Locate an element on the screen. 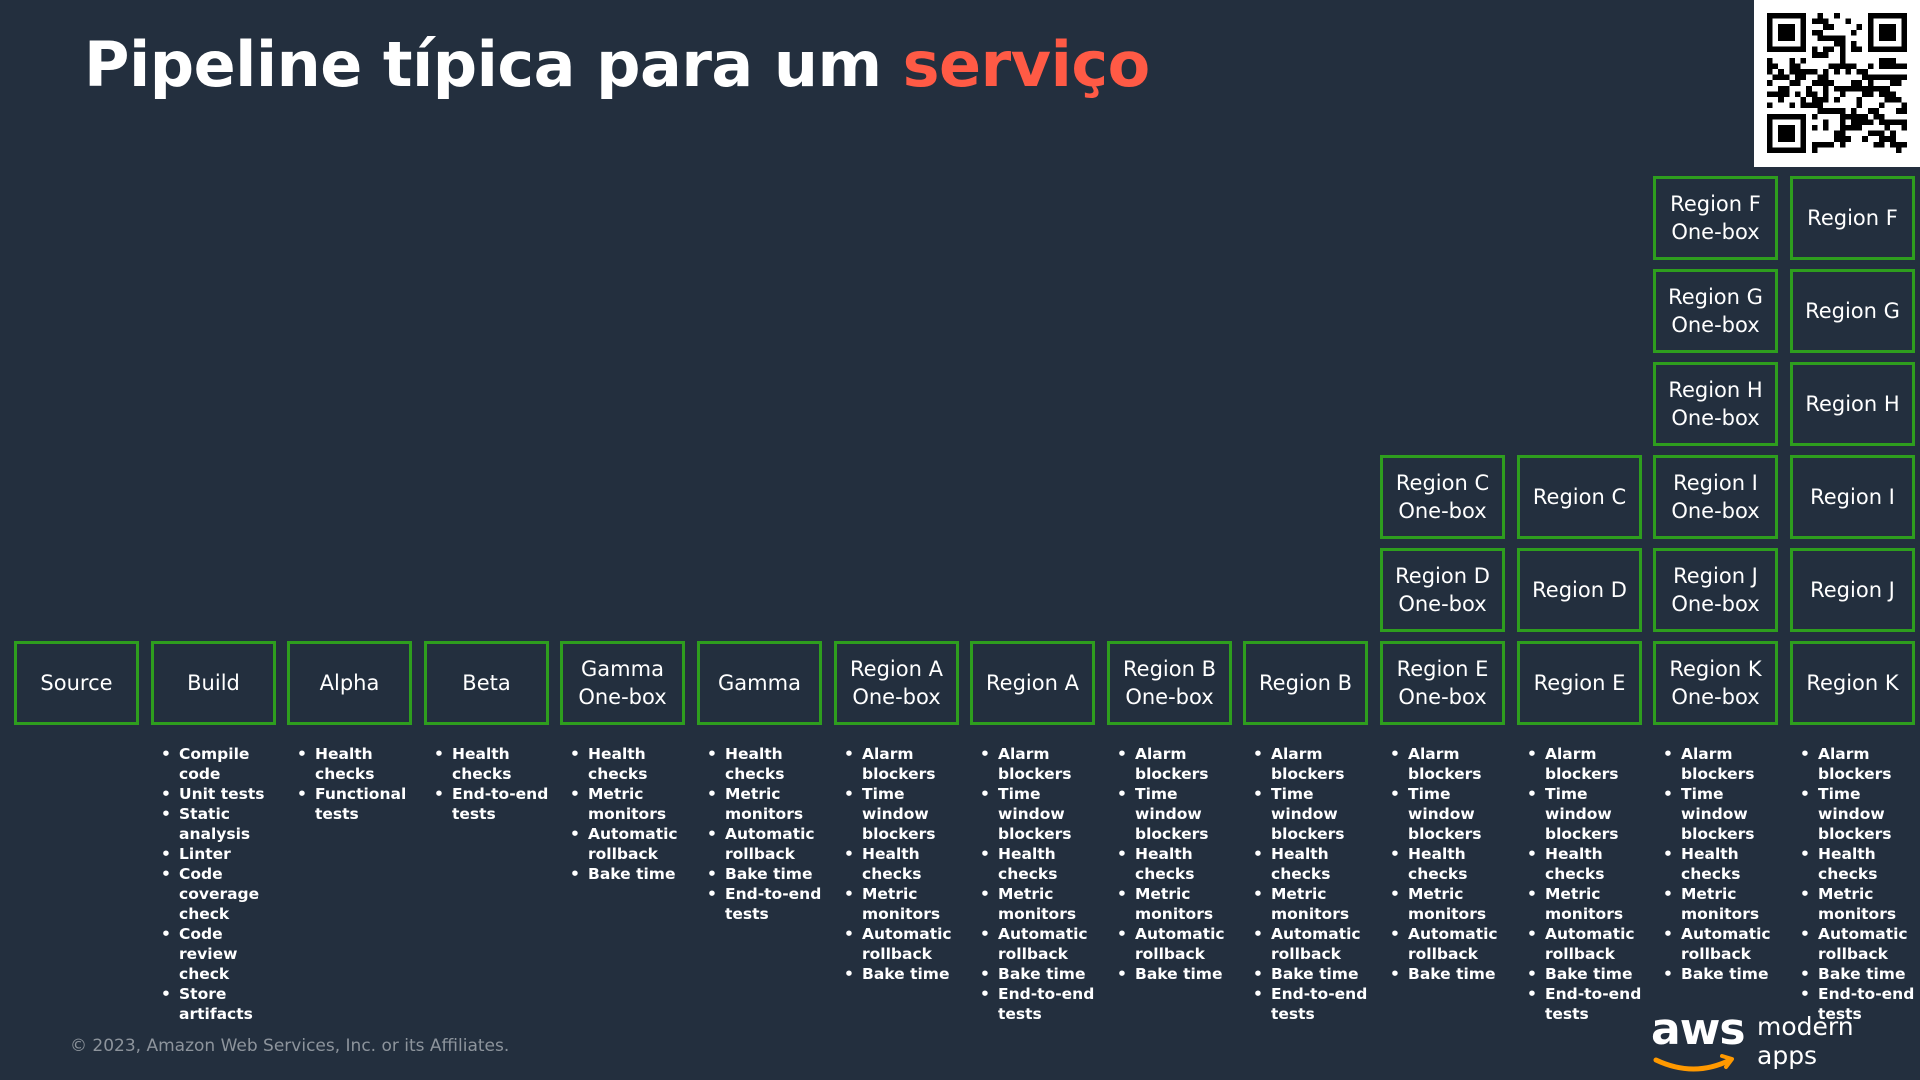 The height and width of the screenshot is (1080, 1920). stage-box-11: Region E is located at coordinates (1579, 683).